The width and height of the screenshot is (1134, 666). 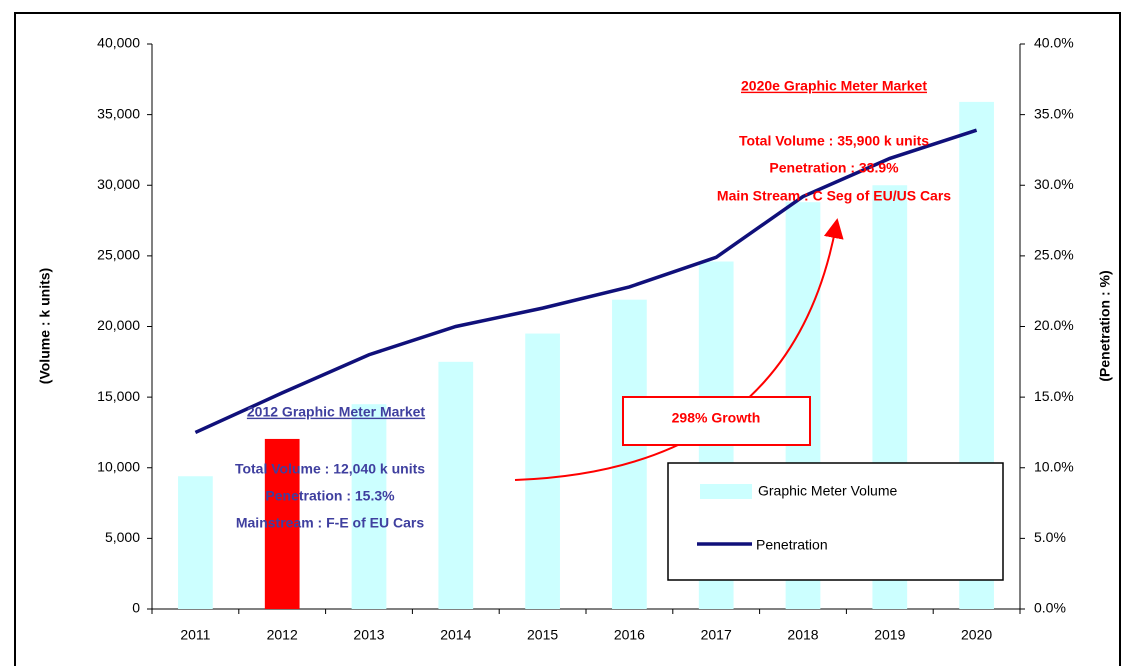 What do you see at coordinates (118, 255) in the screenshot?
I see `y-tick-label: 25,000` at bounding box center [118, 255].